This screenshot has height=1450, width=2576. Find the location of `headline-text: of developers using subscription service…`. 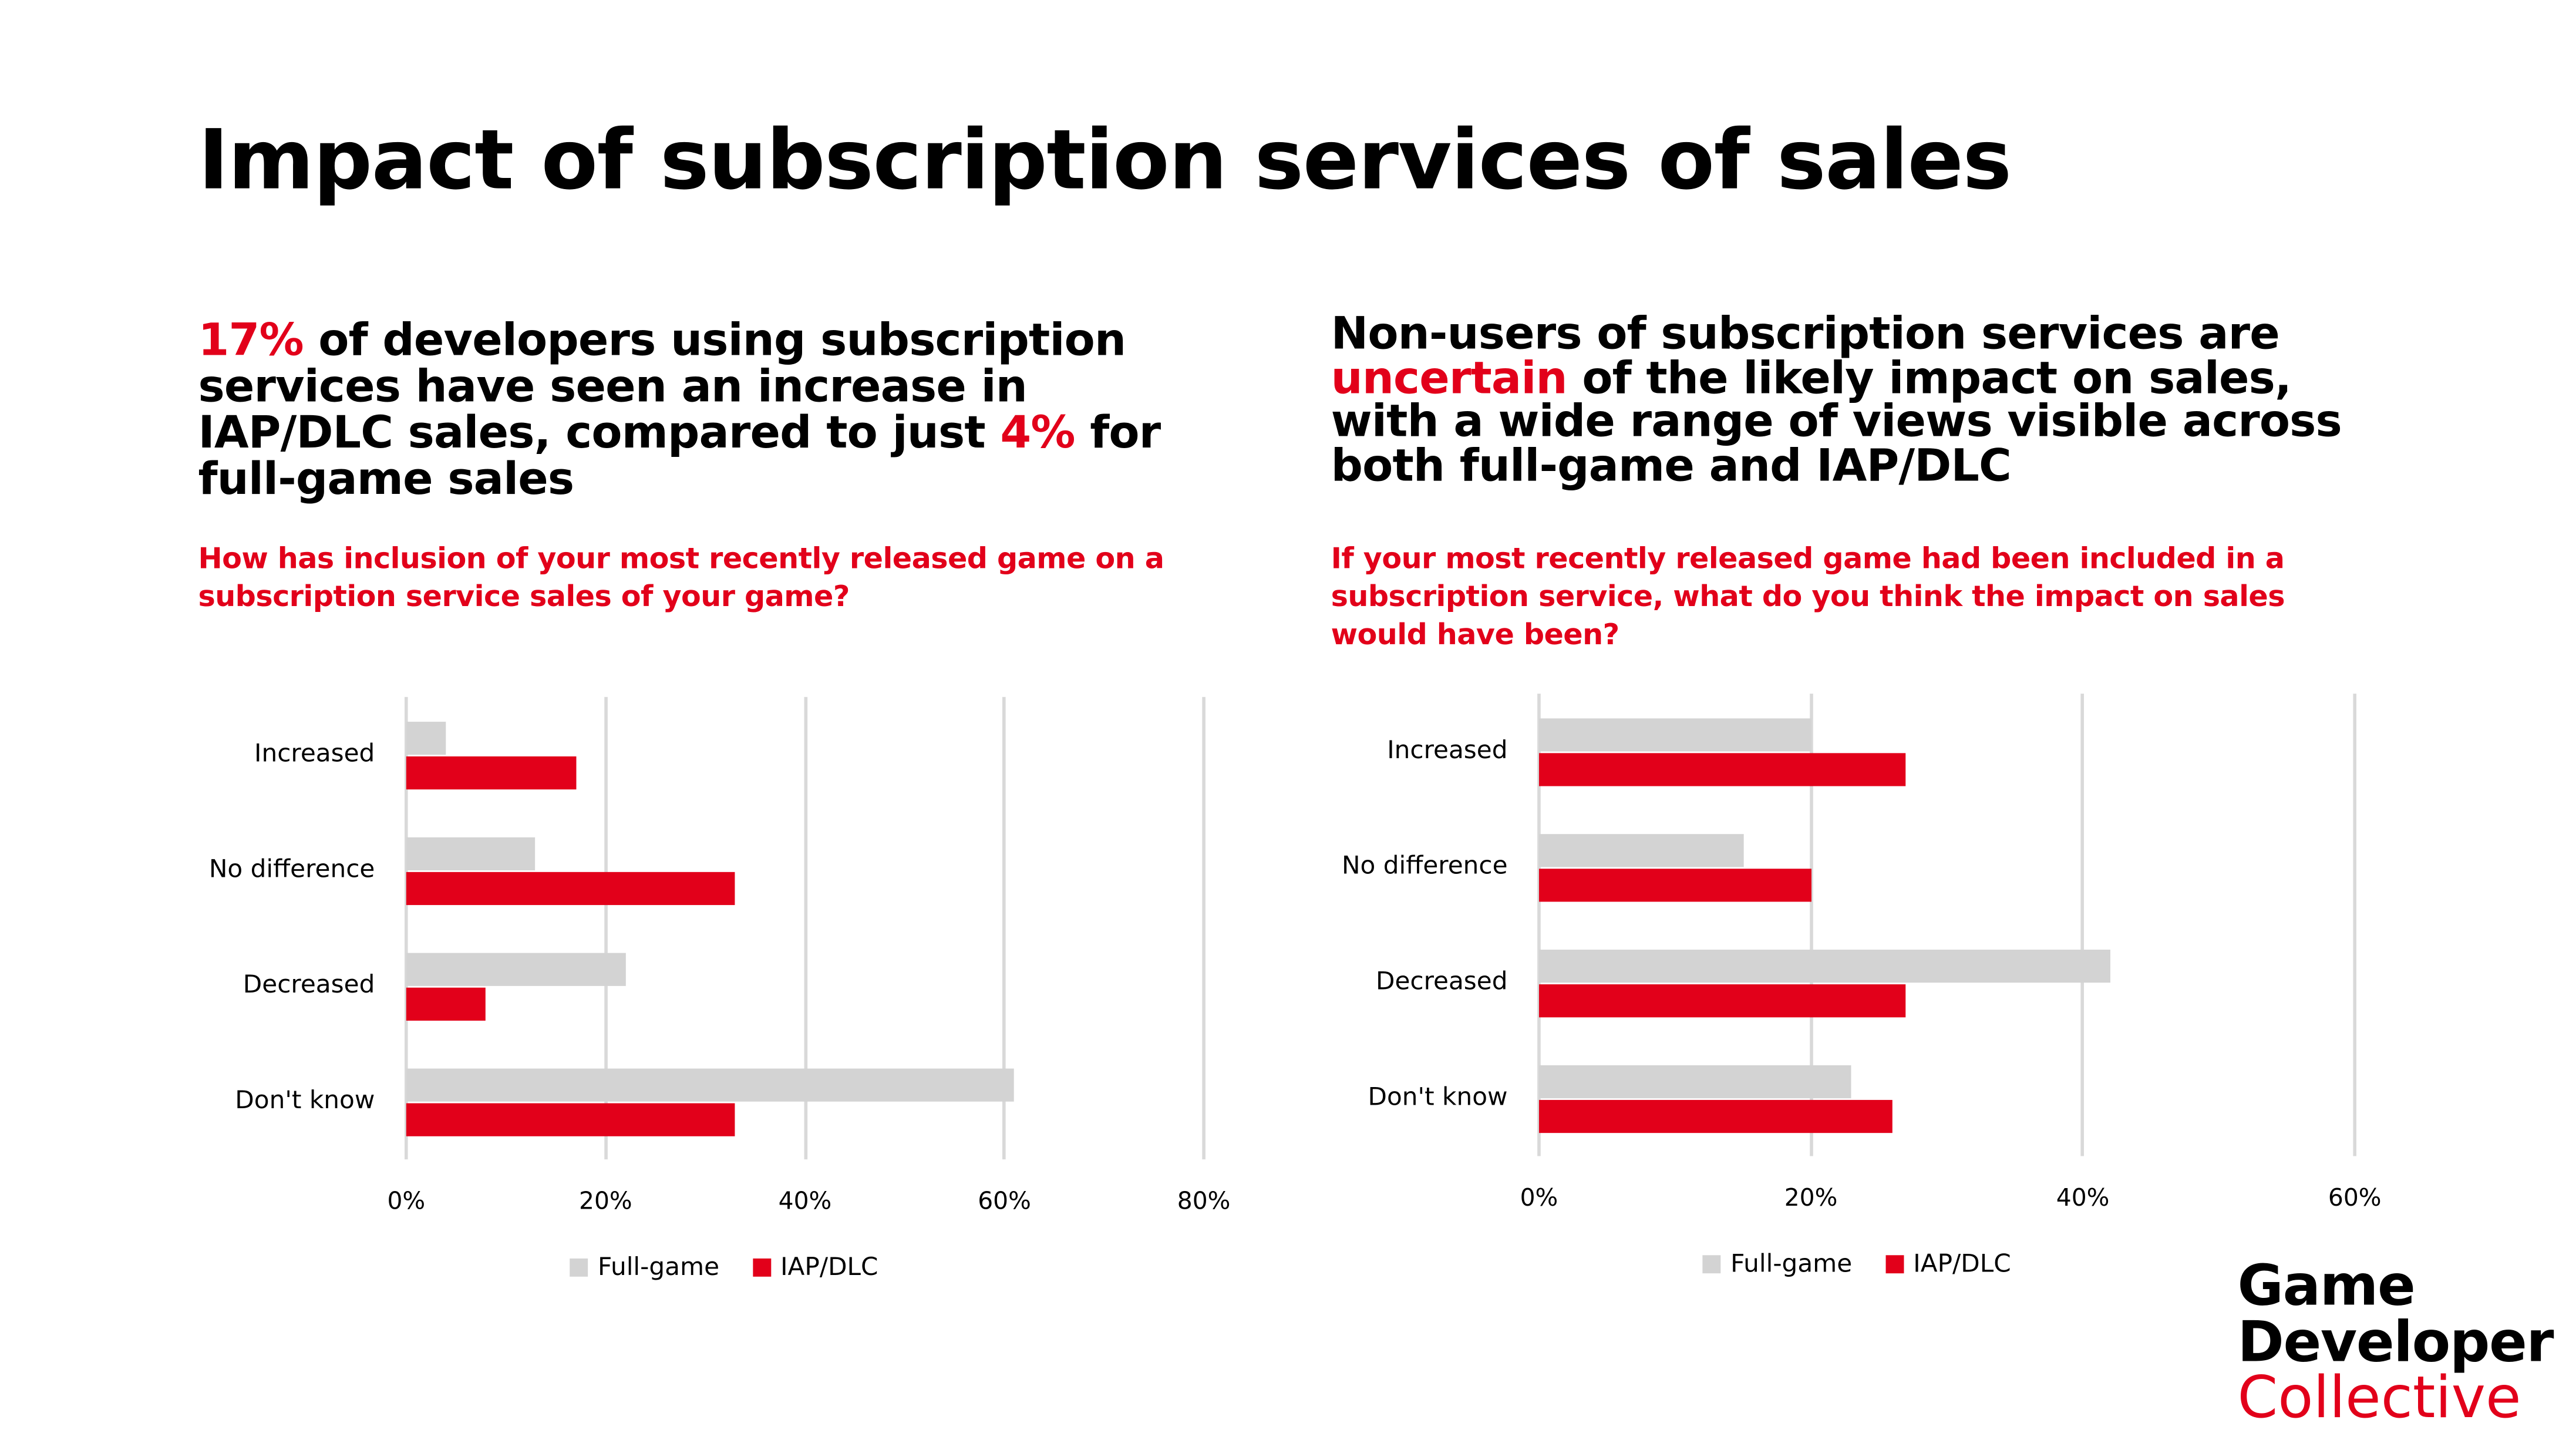

headline-text: of developers using subscription service… is located at coordinates (662, 387).